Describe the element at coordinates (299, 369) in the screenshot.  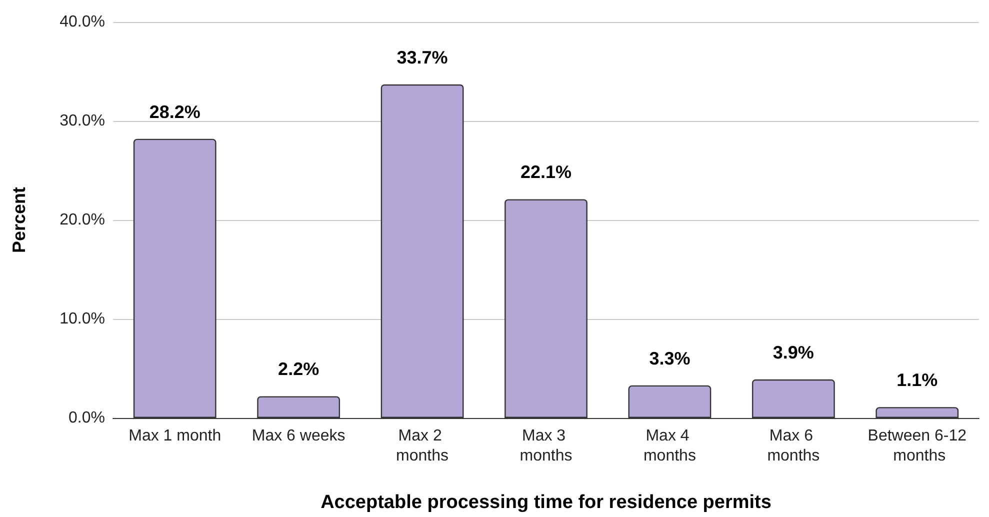
I see `data-label: 2.2%` at that location.